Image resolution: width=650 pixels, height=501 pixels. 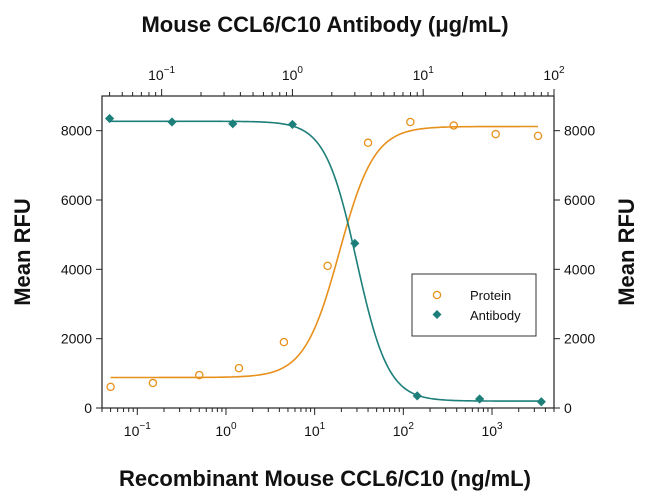 I want to click on y-tick-label-right: 0, so click(x=568, y=408).